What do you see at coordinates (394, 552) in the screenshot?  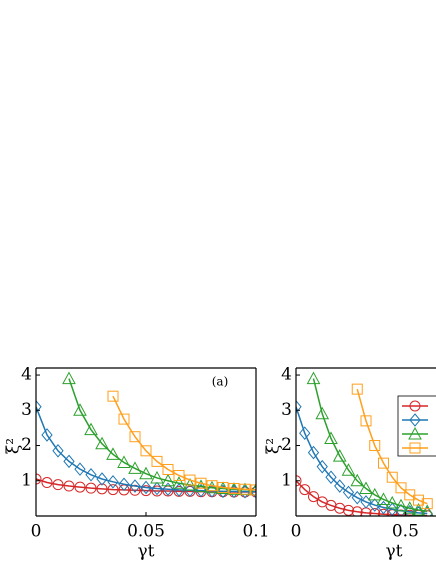 I see `x-axis-label: γt` at bounding box center [394, 552].